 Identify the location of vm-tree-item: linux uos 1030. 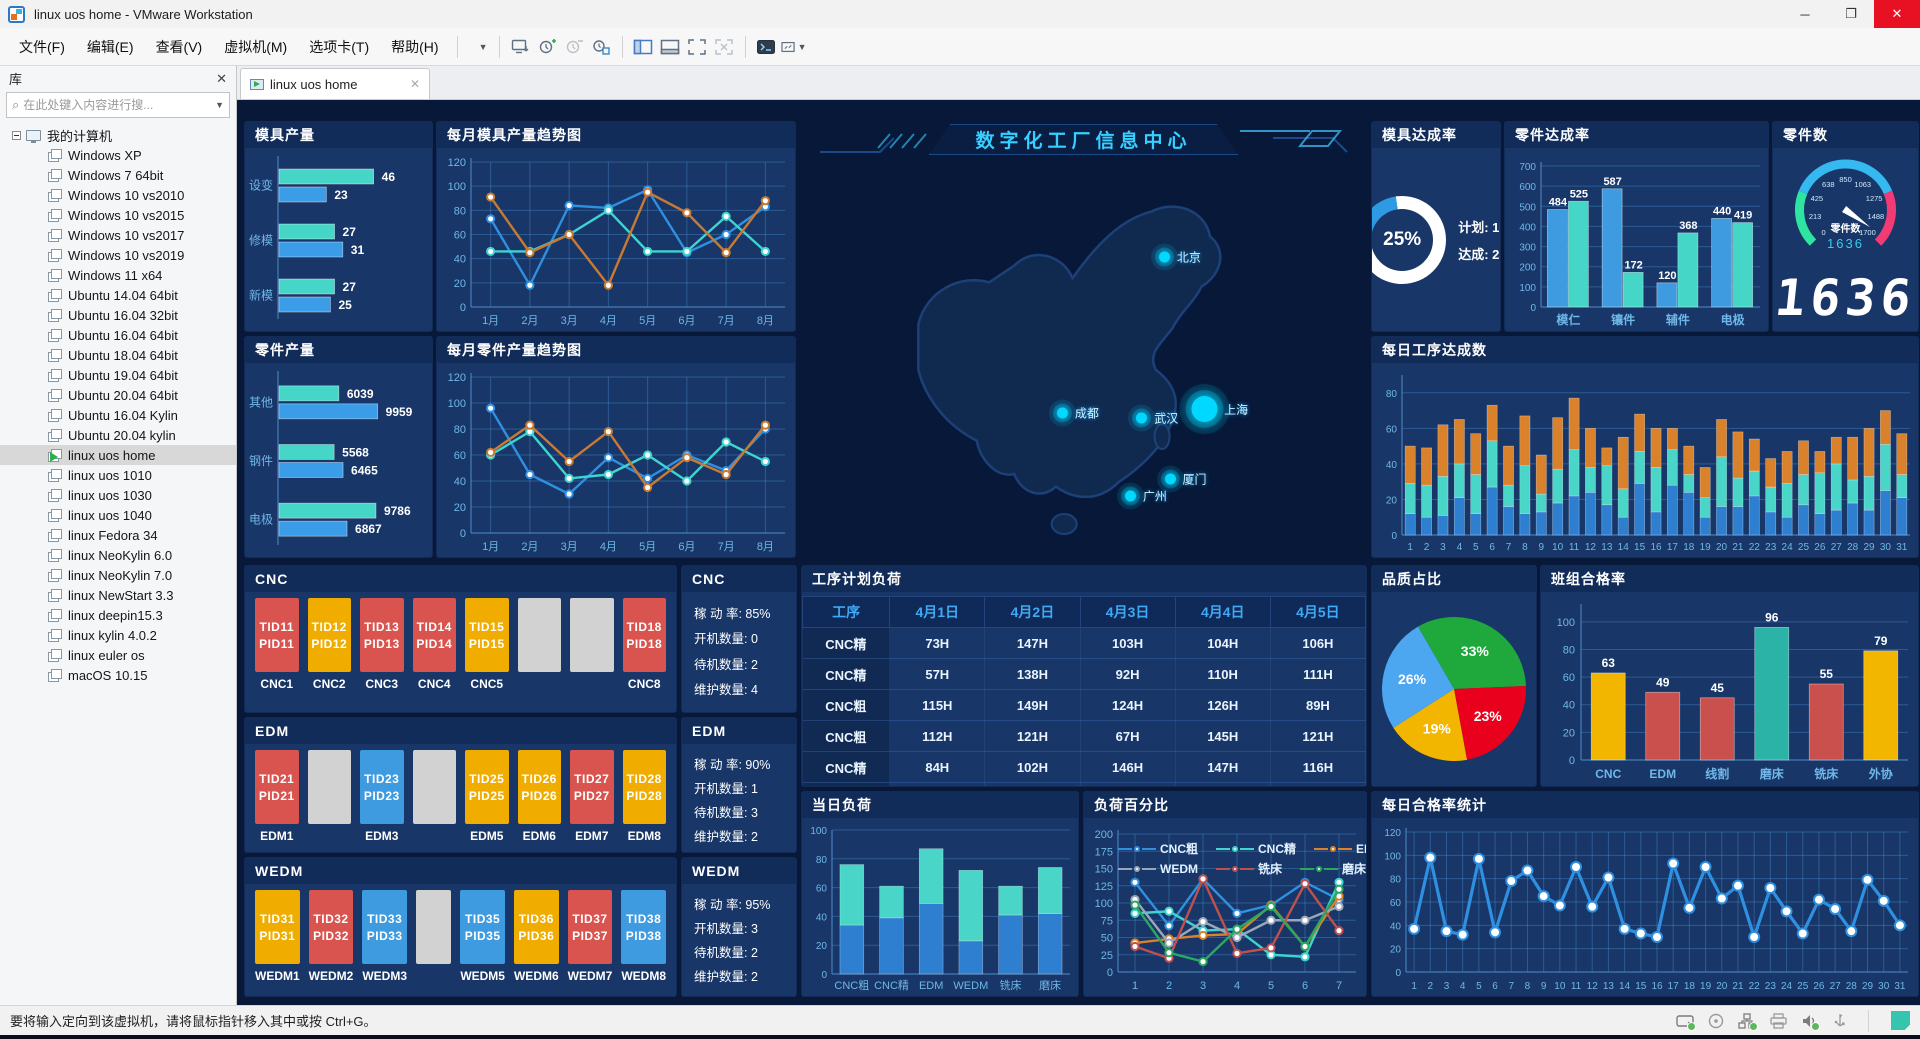
(118, 495).